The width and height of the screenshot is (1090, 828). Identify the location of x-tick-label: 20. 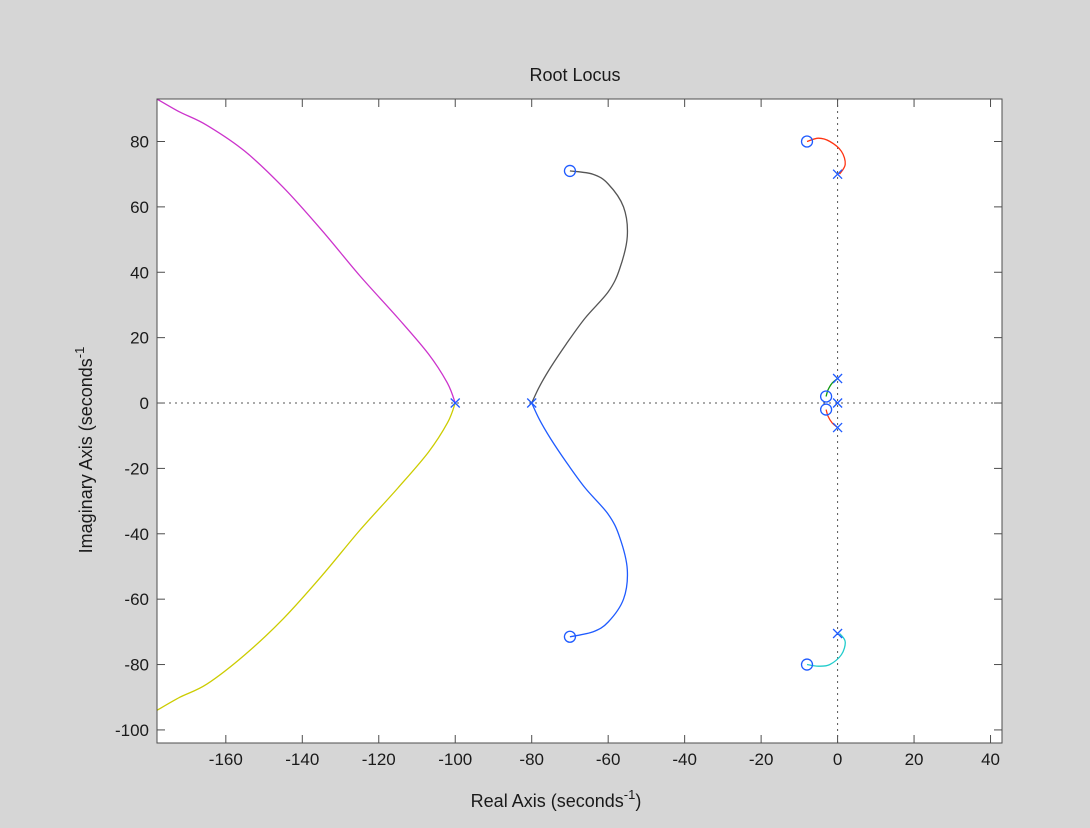
(914, 759).